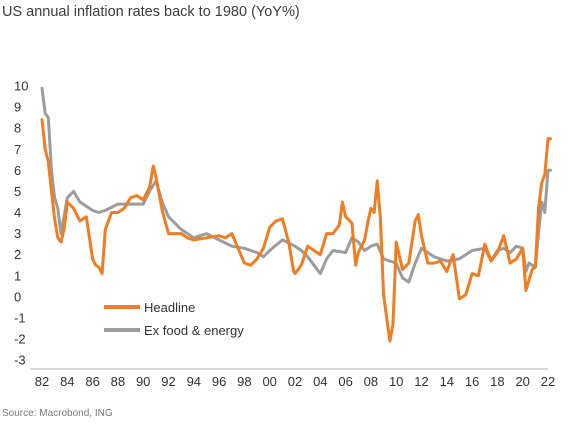  I want to click on y-tick-label: -2, so click(20, 339).